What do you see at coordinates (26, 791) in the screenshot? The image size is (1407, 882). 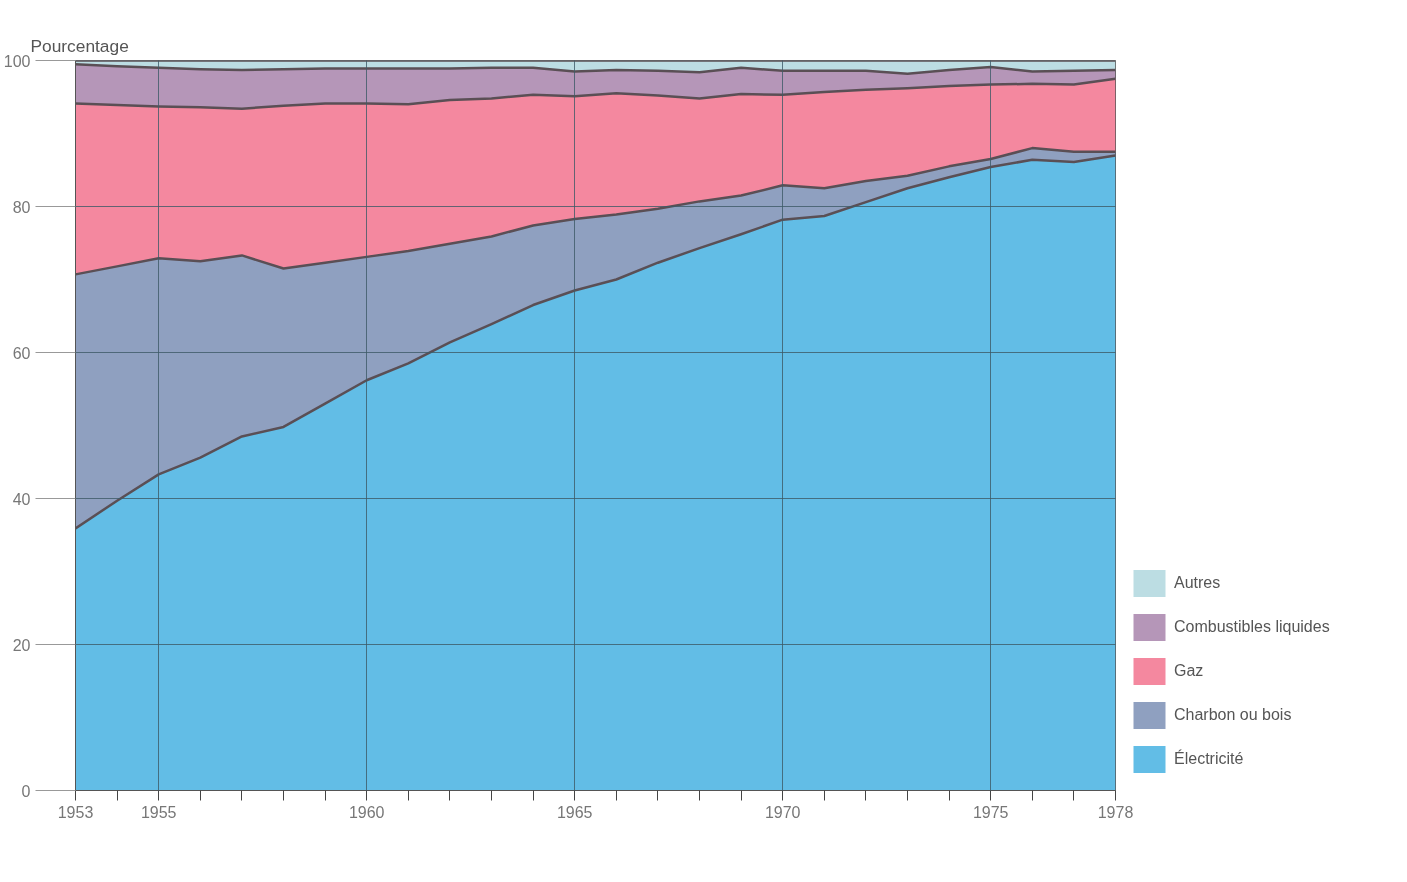 I see `y-tick-label: 0` at bounding box center [26, 791].